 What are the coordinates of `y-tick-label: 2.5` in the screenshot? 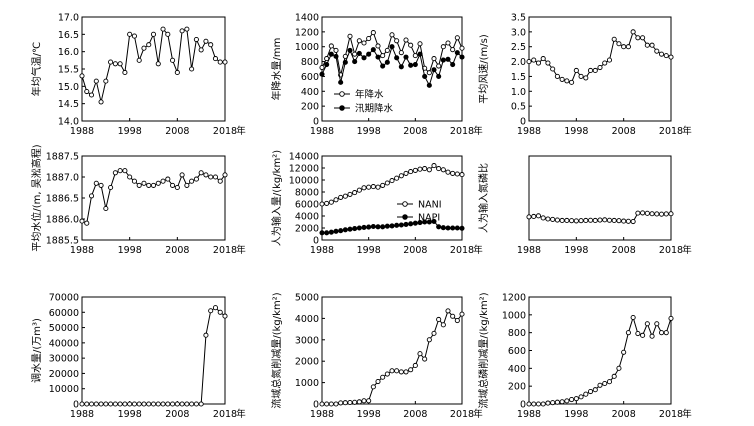 It's located at (518, 47).